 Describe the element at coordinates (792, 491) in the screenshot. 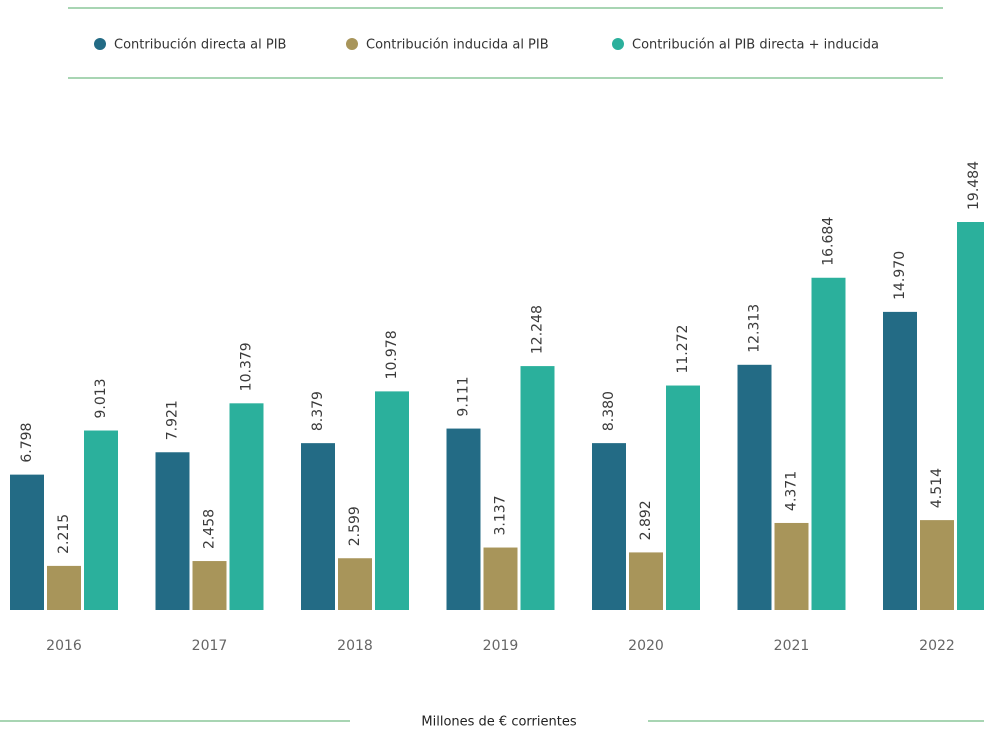

I see `value-label: 4.371` at that location.